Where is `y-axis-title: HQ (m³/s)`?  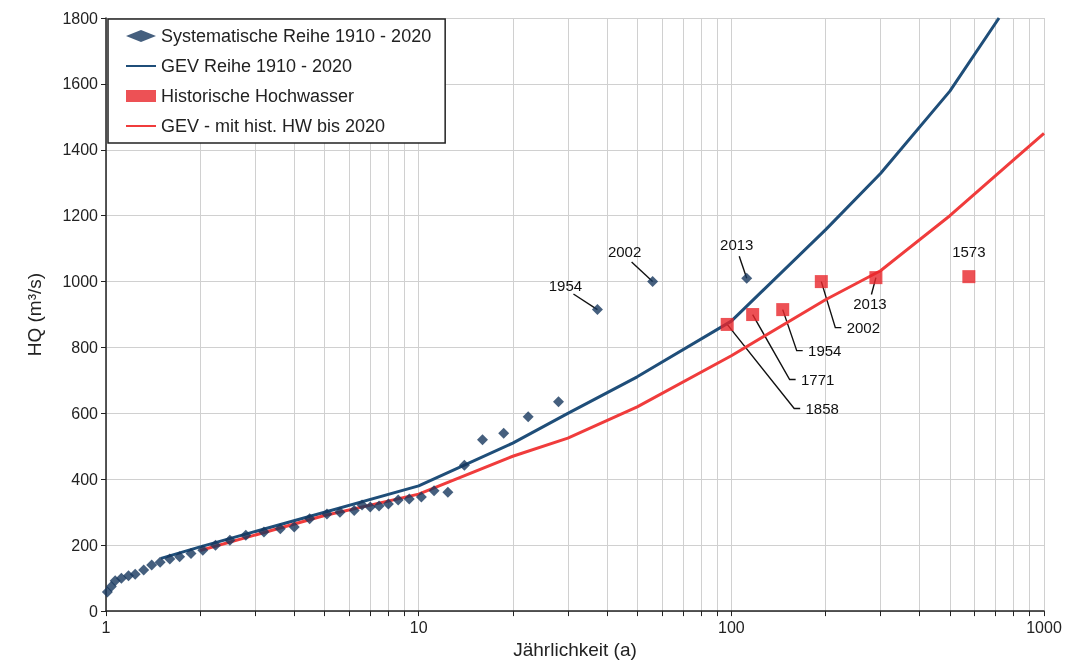
y-axis-title: HQ (m³/s) is located at coordinates (34, 314).